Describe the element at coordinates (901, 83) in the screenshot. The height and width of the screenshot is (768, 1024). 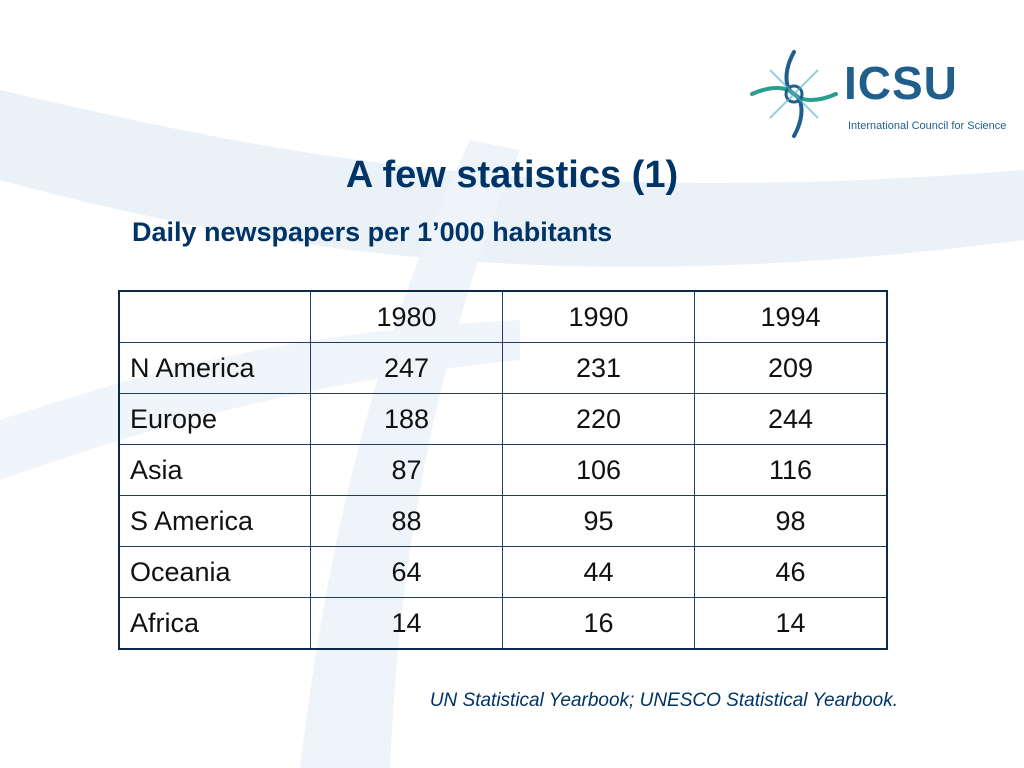
I see `icsu-wordmark: ICSU` at that location.